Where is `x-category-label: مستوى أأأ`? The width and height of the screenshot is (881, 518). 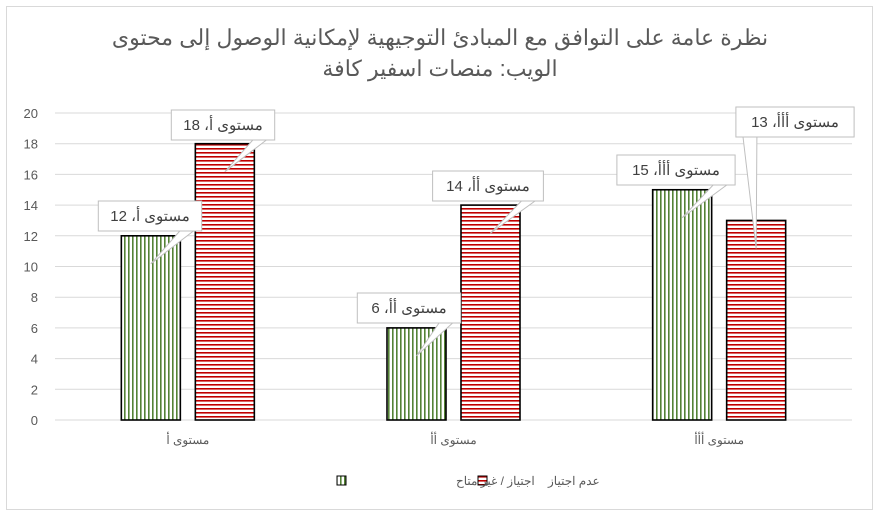
x-category-label: مستوى أأأ is located at coordinates (719, 439).